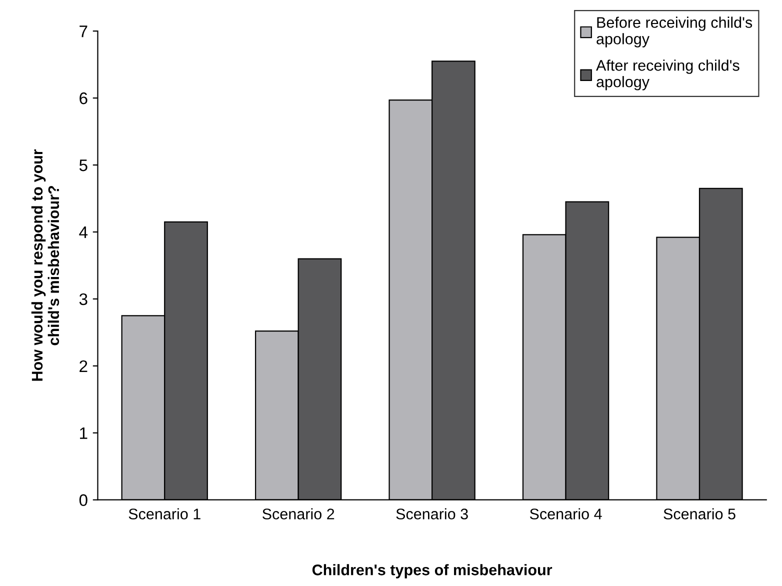 Image resolution: width=782 pixels, height=586 pixels. Describe the element at coordinates (83, 500) in the screenshot. I see `y-tick-label: 0` at that location.